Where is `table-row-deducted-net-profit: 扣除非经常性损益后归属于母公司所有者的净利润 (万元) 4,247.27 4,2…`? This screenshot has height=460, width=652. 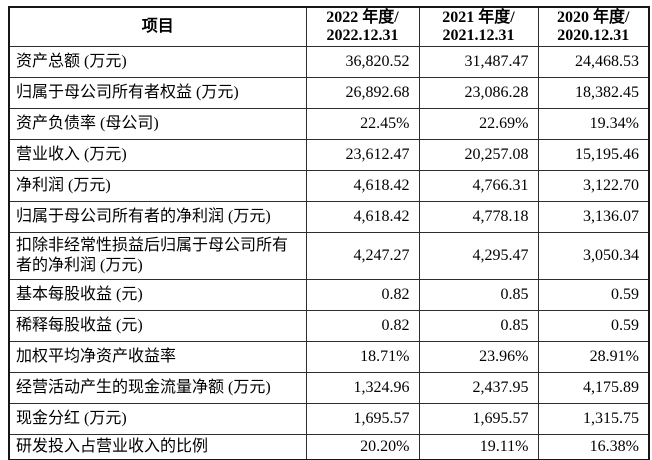
table-row-deducted-net-profit: 扣除非经常性损益后归属于母公司所有者的净利润 (万元) 4,247.27 4,2… is located at coordinates (329, 256).